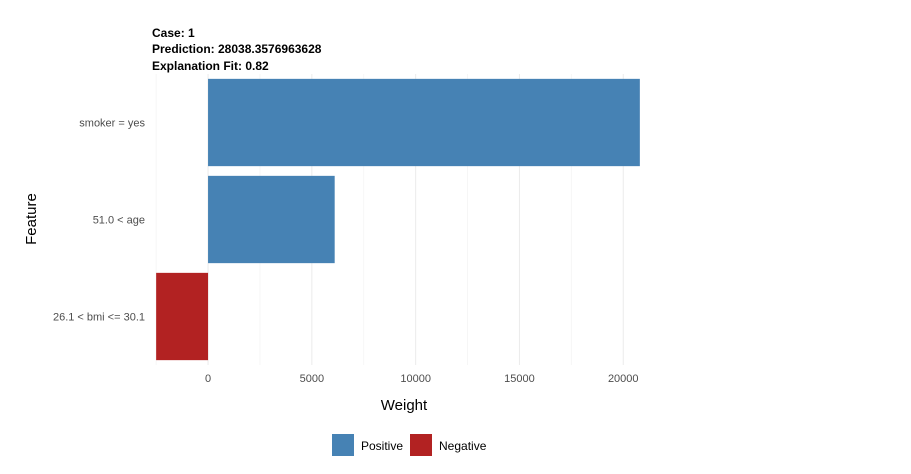 Image resolution: width=911 pixels, height=474 pixels. I want to click on y-tick-label-2: 26.1 < bmi <= 30.1, so click(99, 318).